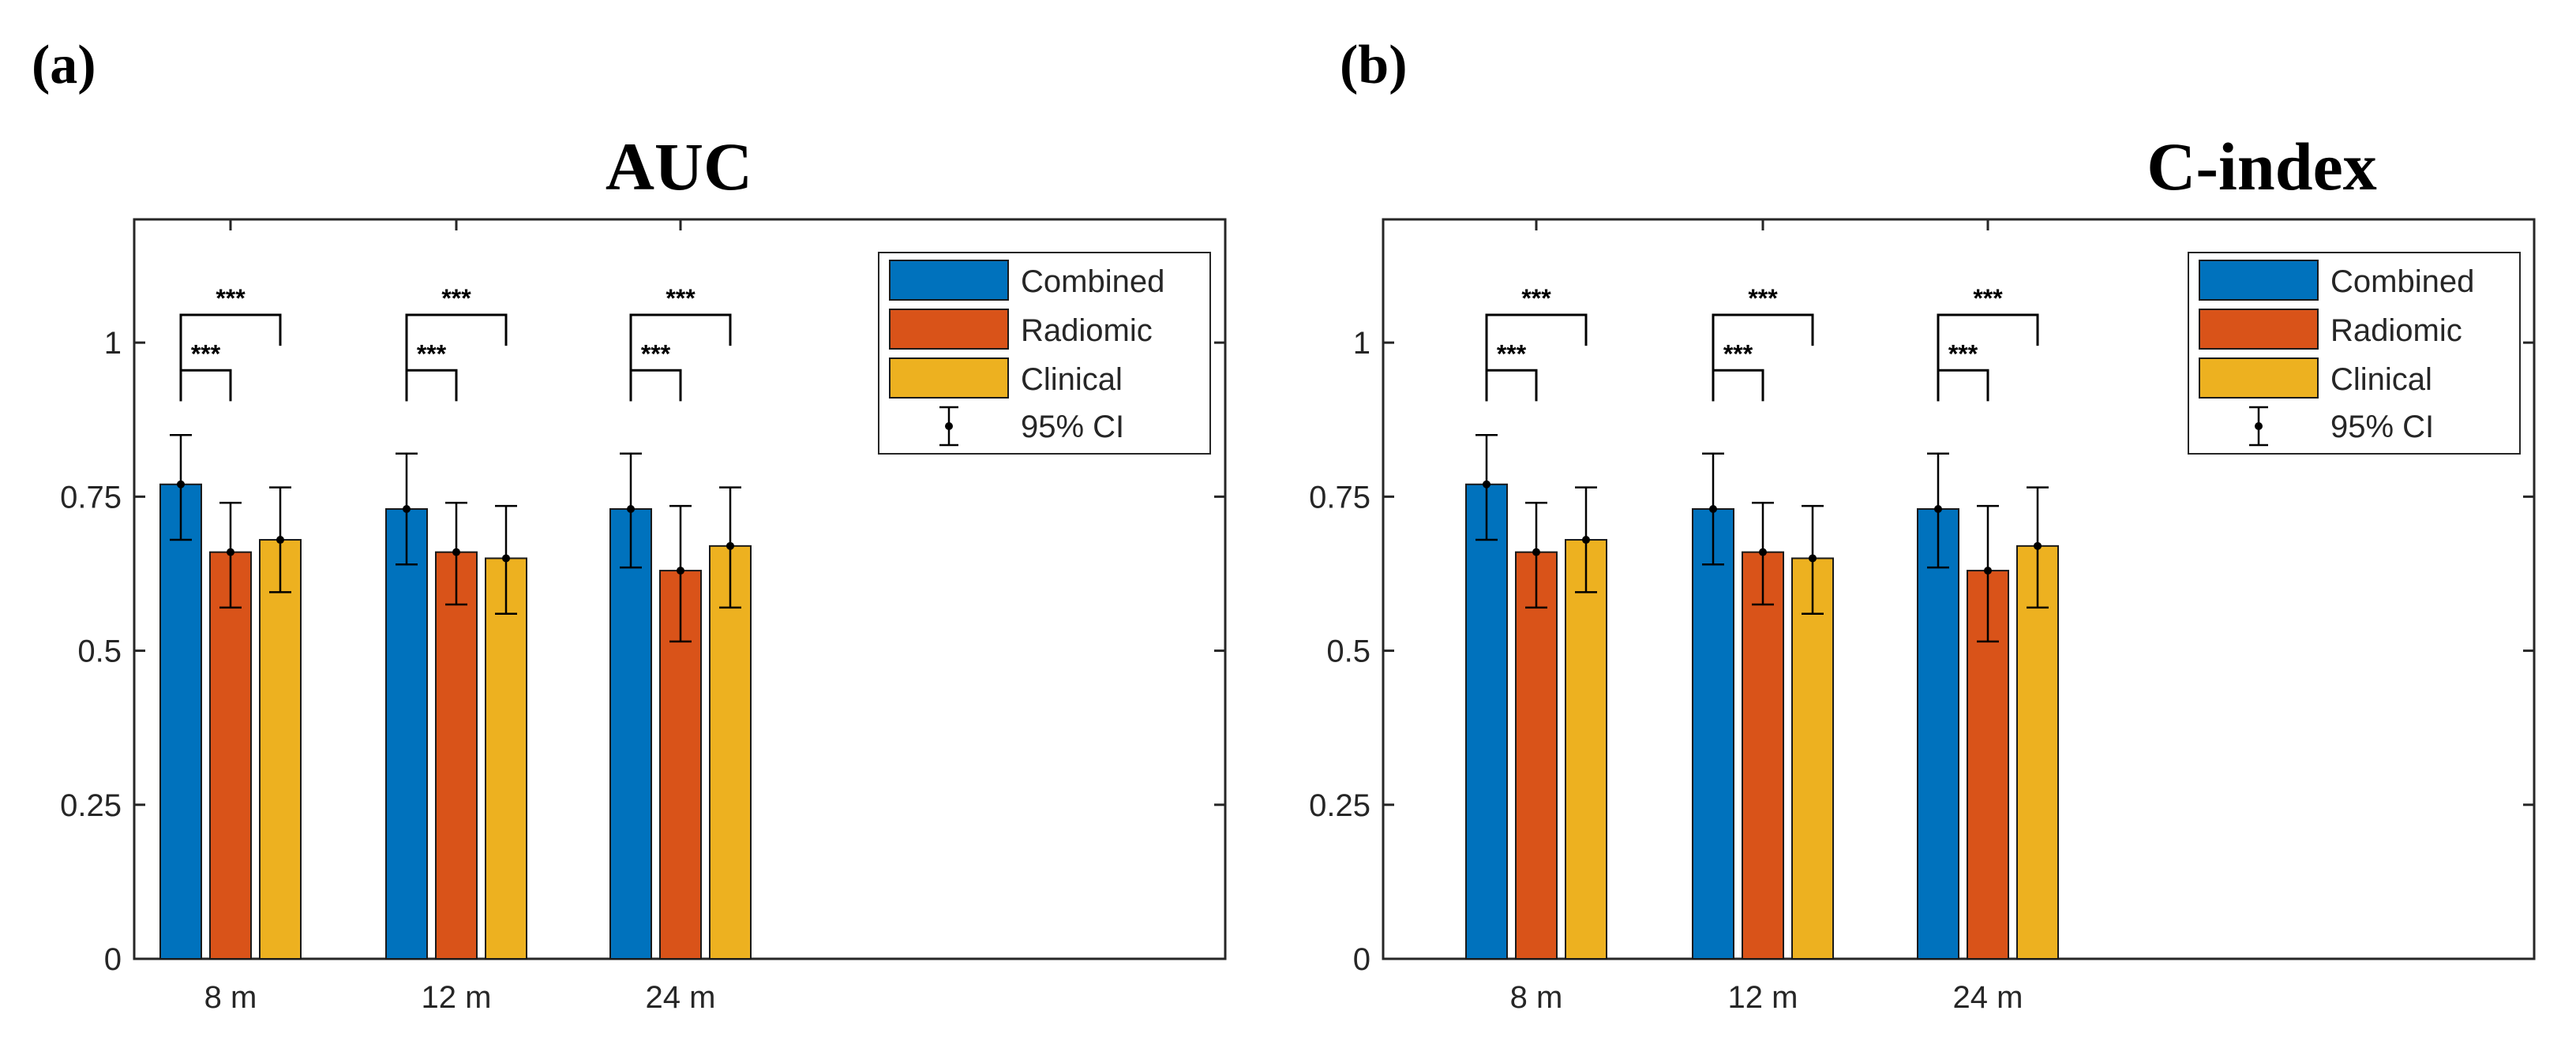 The image size is (2576, 1048). I want to click on panel-label: (a), so click(64, 65).